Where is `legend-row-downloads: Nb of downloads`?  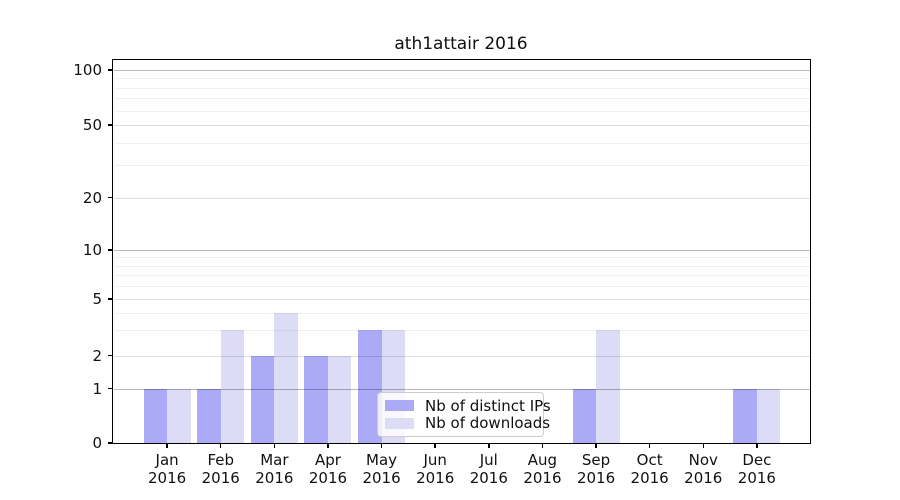
legend-row-downloads: Nb of downloads is located at coordinates (467, 423).